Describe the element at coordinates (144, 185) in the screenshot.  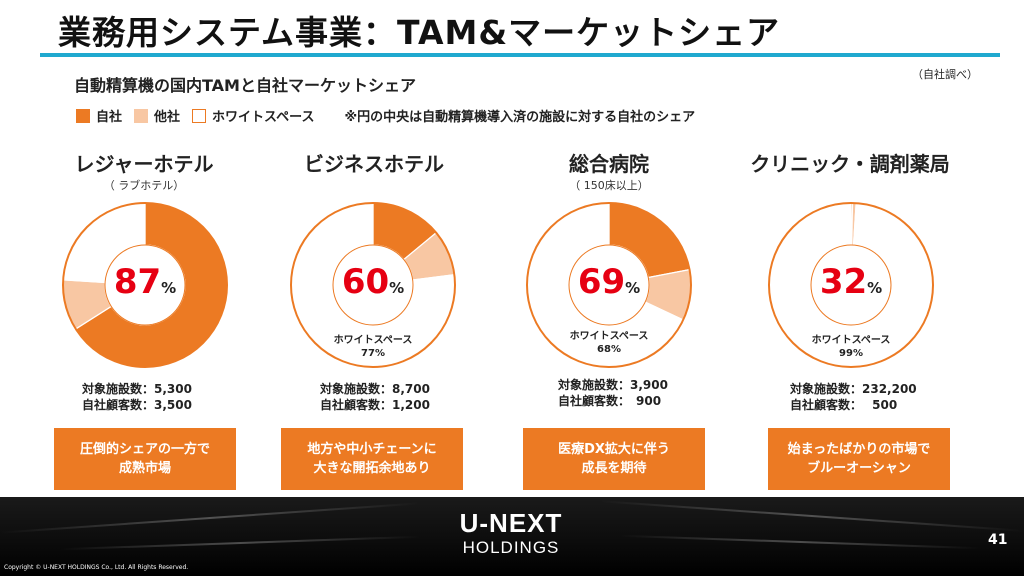
I see `segment-subtitle: （ ラブホテル）` at that location.